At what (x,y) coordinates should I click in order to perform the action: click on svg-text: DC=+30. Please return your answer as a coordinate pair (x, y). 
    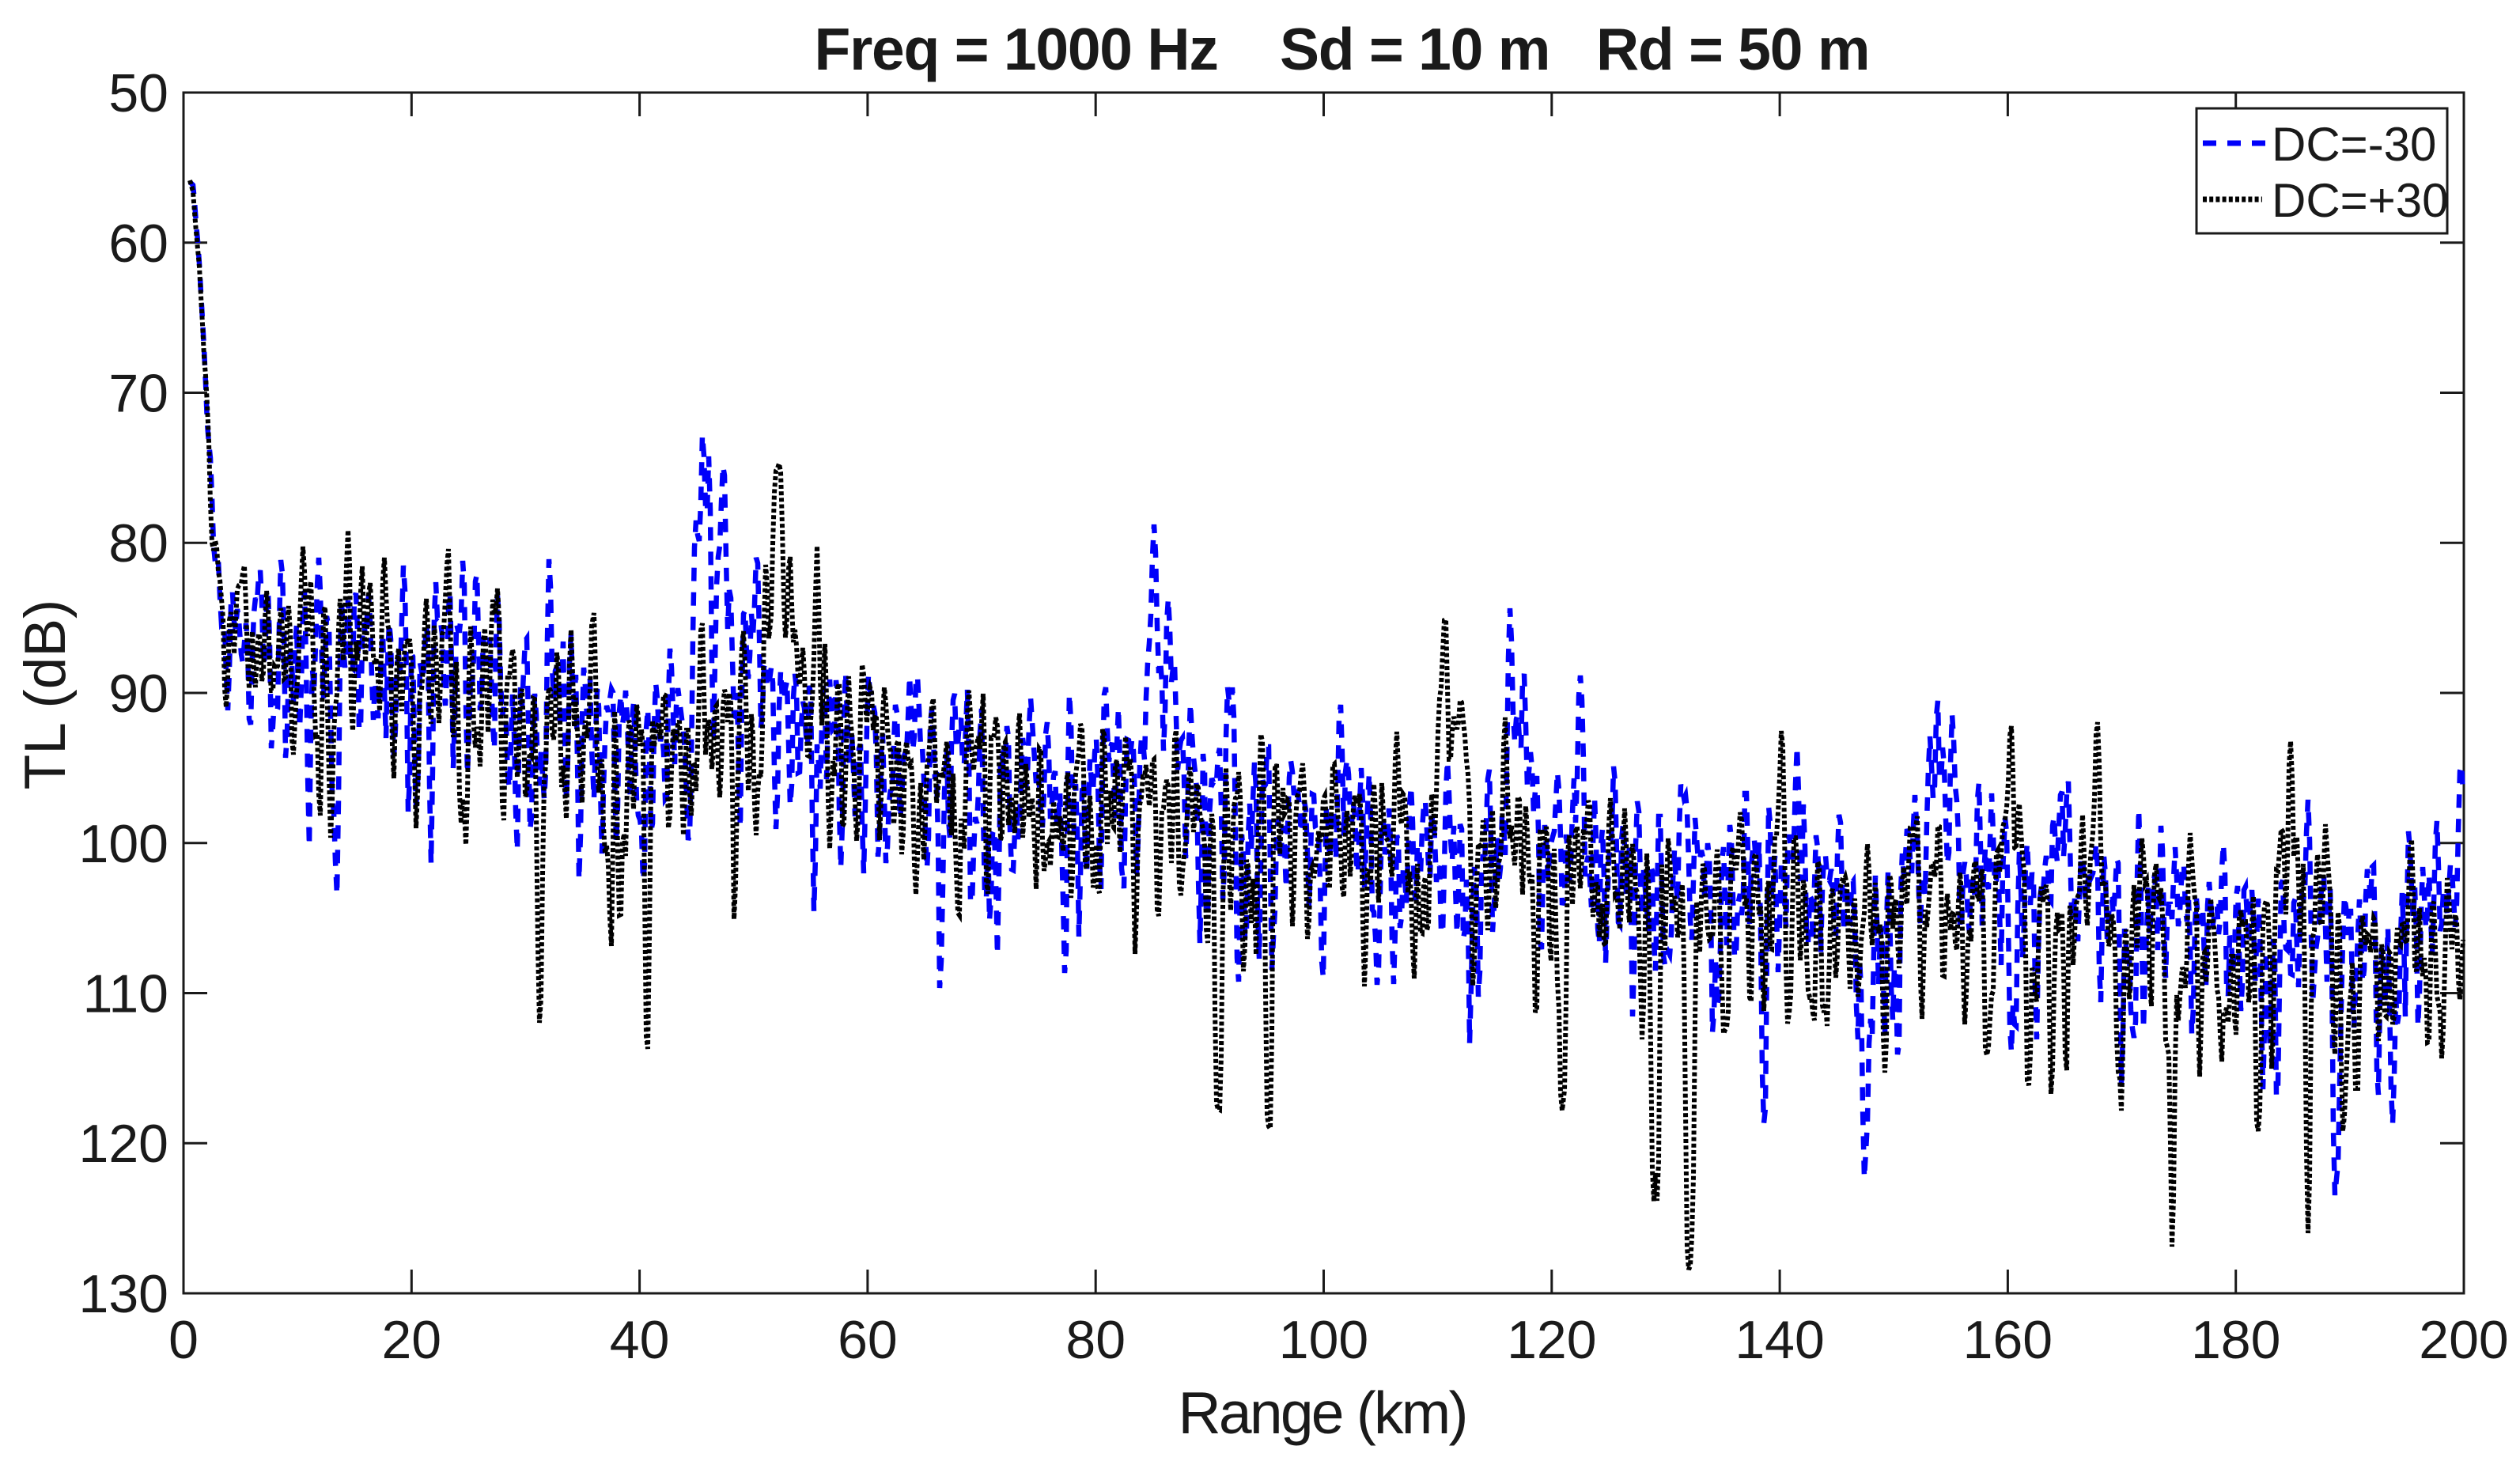
    Looking at the image, I should click on (2360, 201).